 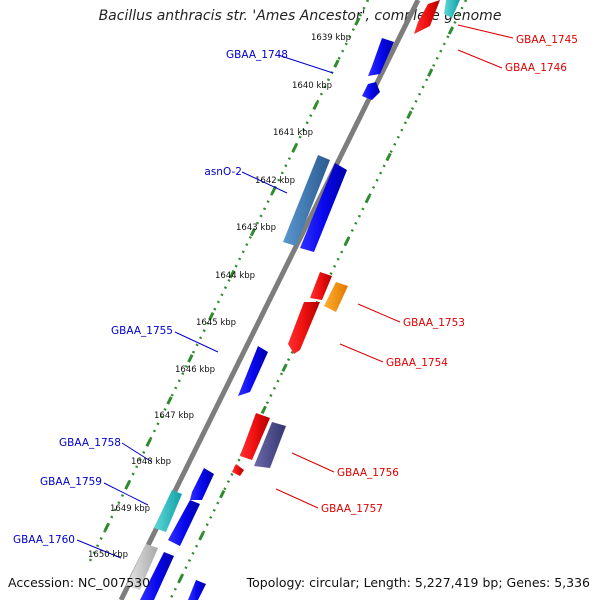 I want to click on gene-arrow-gbaa-1759-b, so click(x=184, y=523).